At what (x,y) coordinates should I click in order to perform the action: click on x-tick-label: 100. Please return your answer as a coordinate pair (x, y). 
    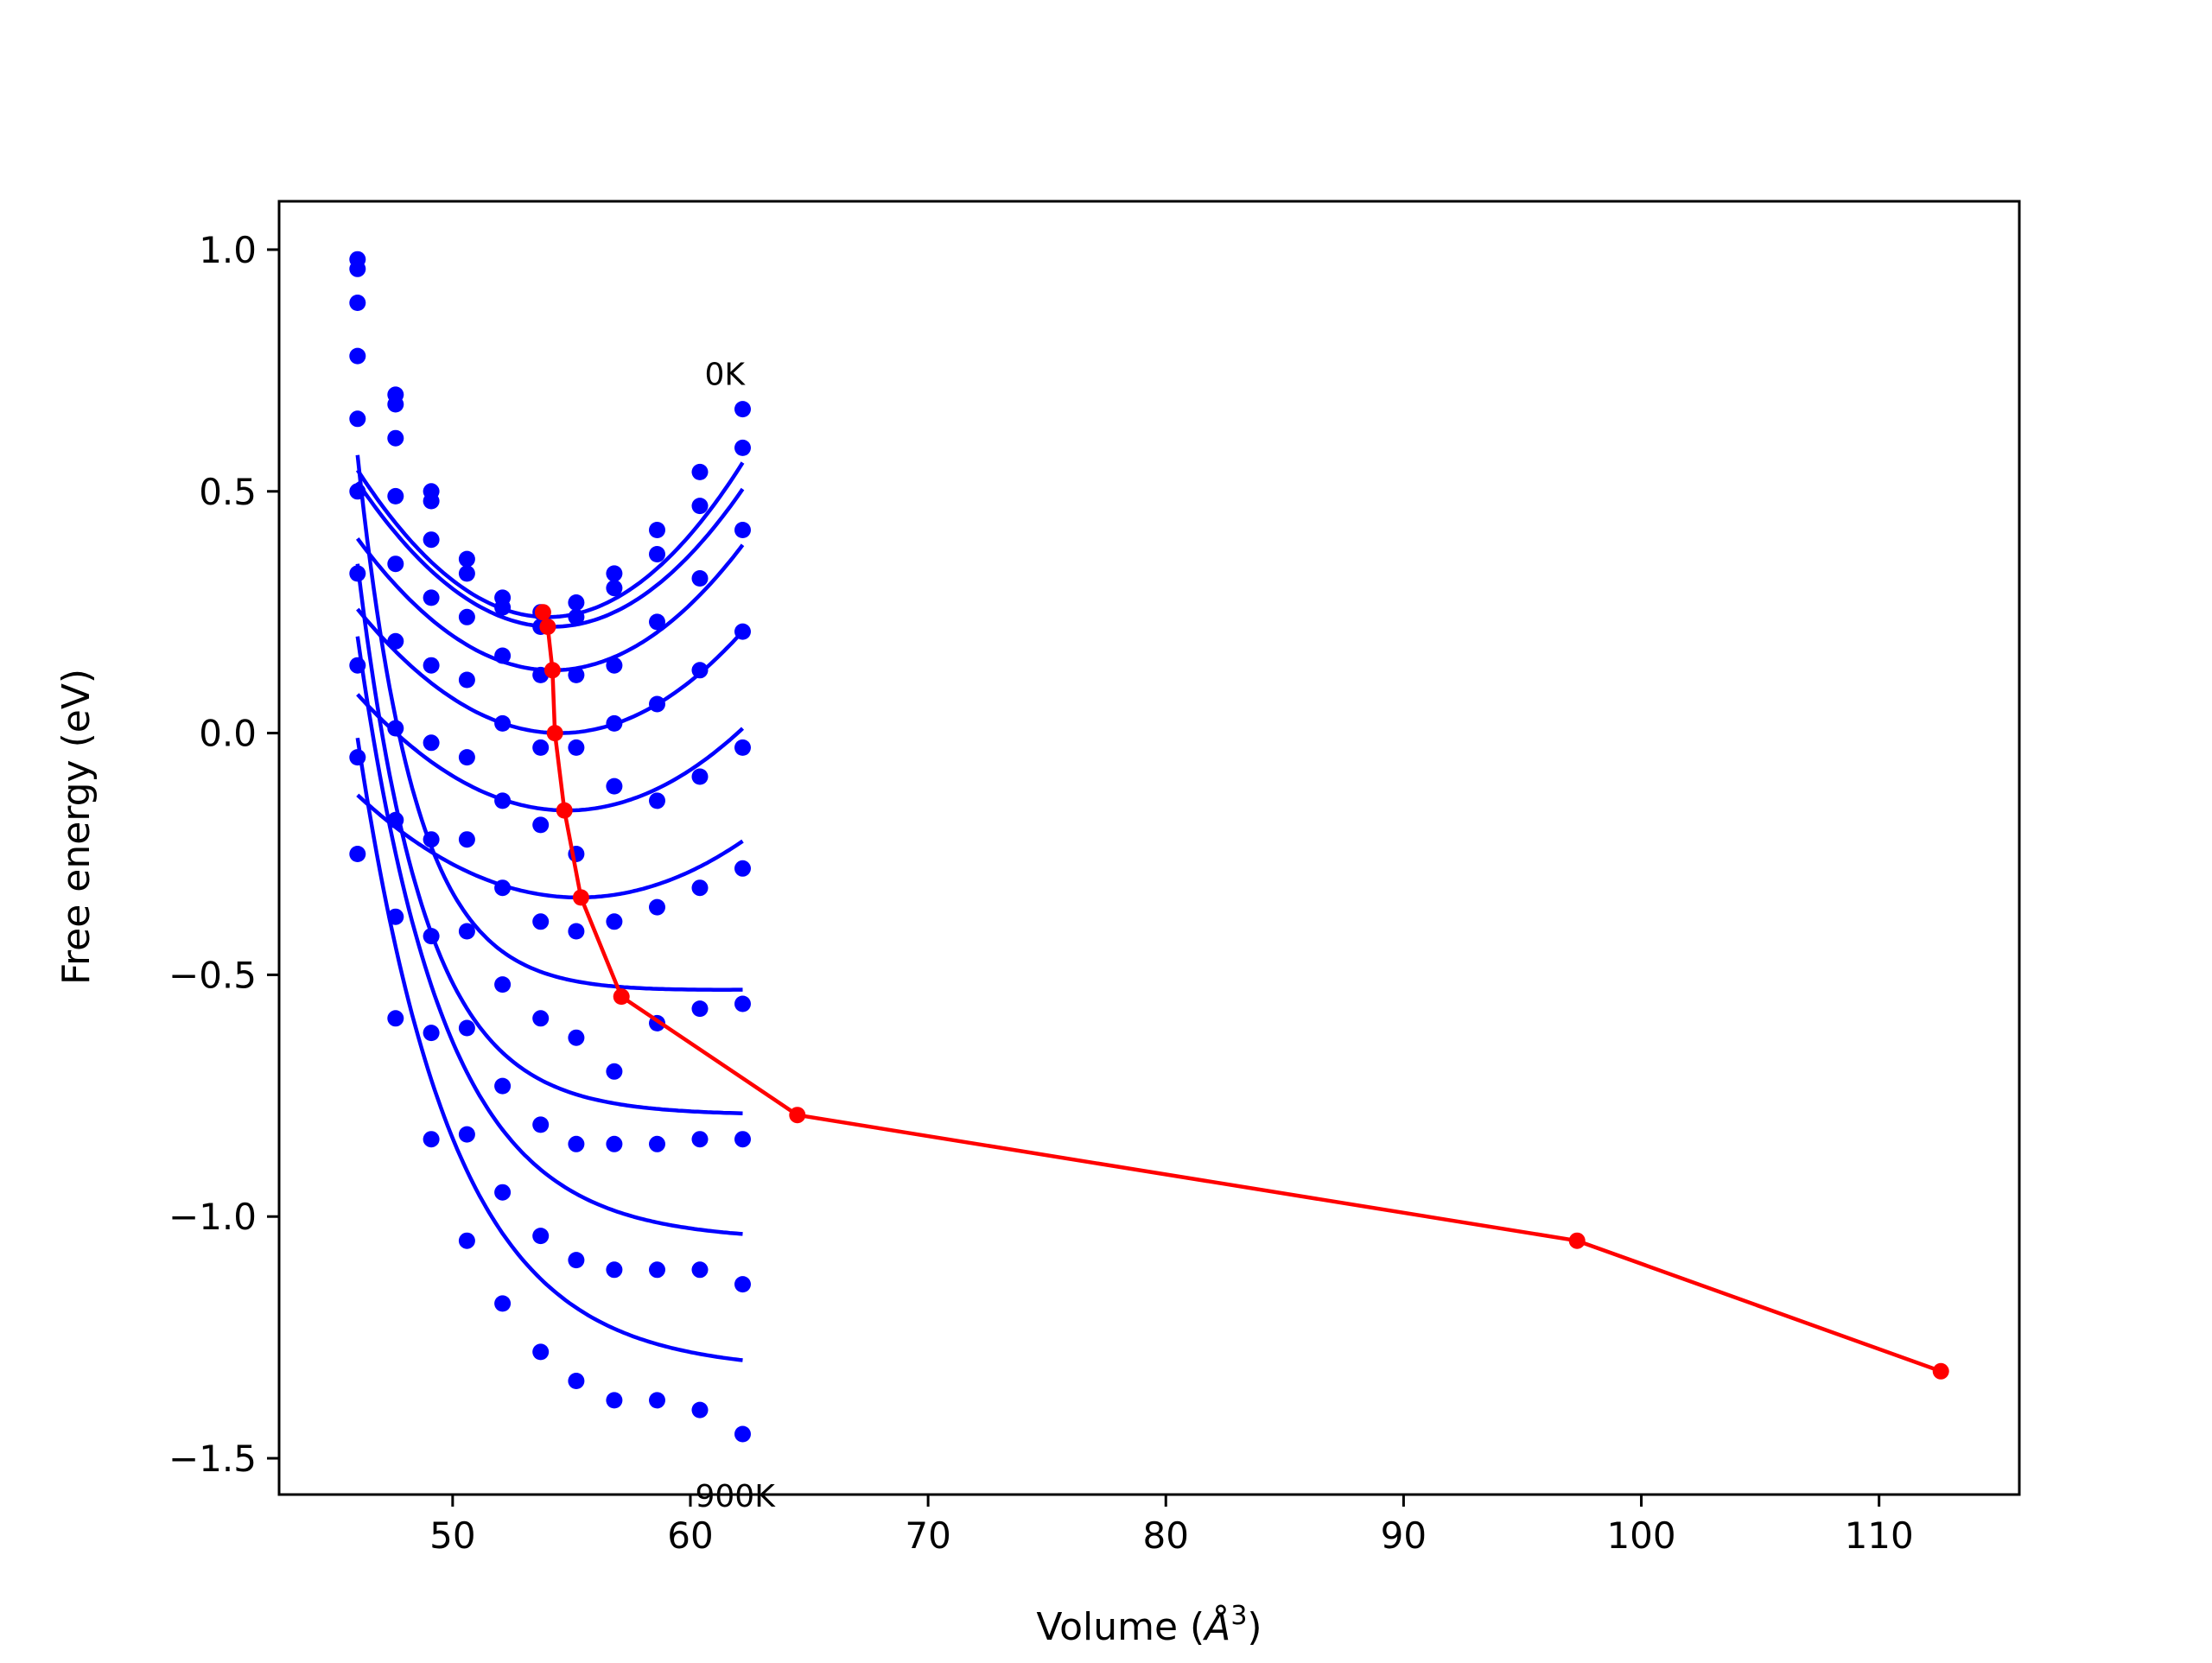
    Looking at the image, I should click on (1640, 1536).